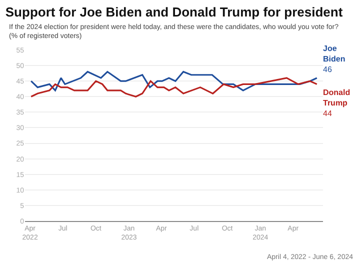 Image resolution: width=360 pixels, height=265 pixels. I want to click on series-label: Donald Trump, so click(336, 98).